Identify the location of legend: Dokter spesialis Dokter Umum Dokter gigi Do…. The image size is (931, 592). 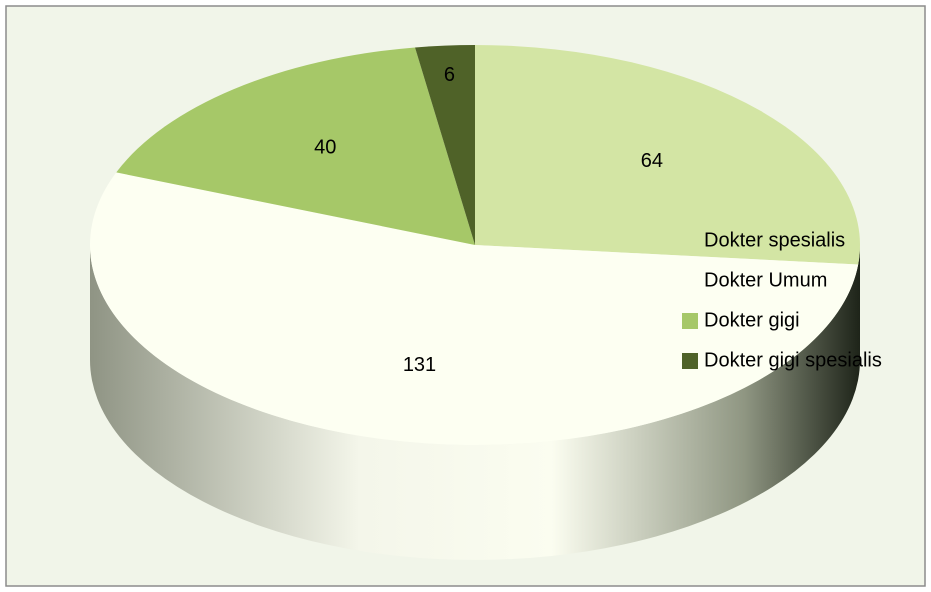
(782, 300).